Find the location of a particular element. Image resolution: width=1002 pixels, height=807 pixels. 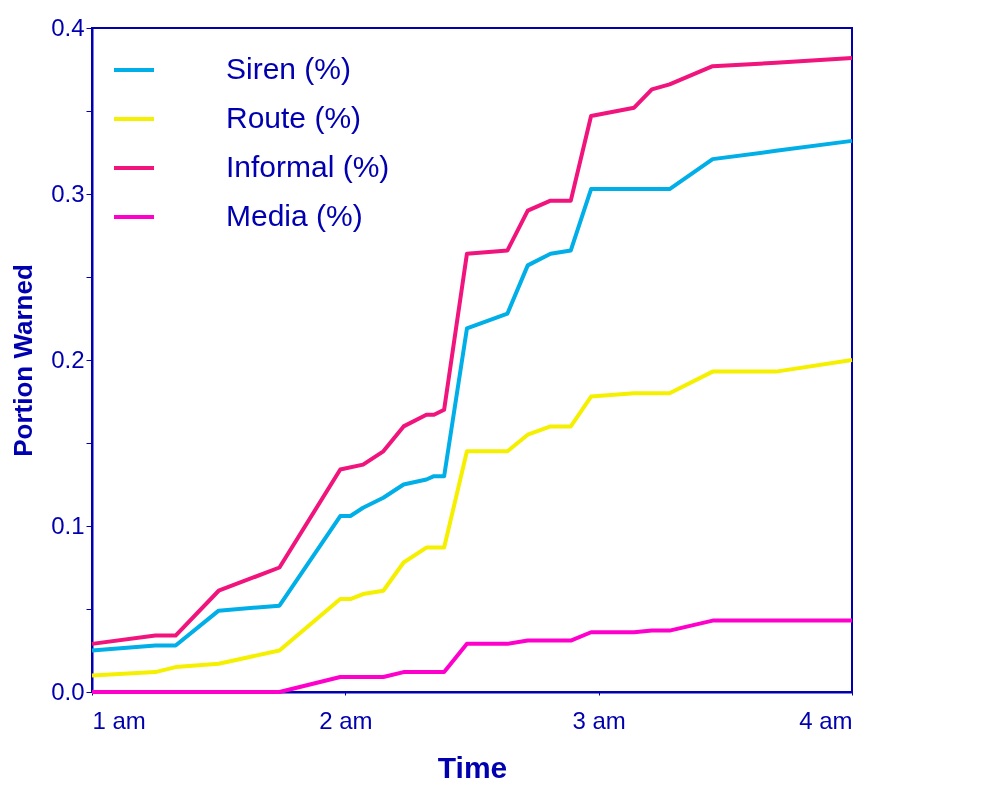

x-tick-label: 4 am is located at coordinates (826, 720).